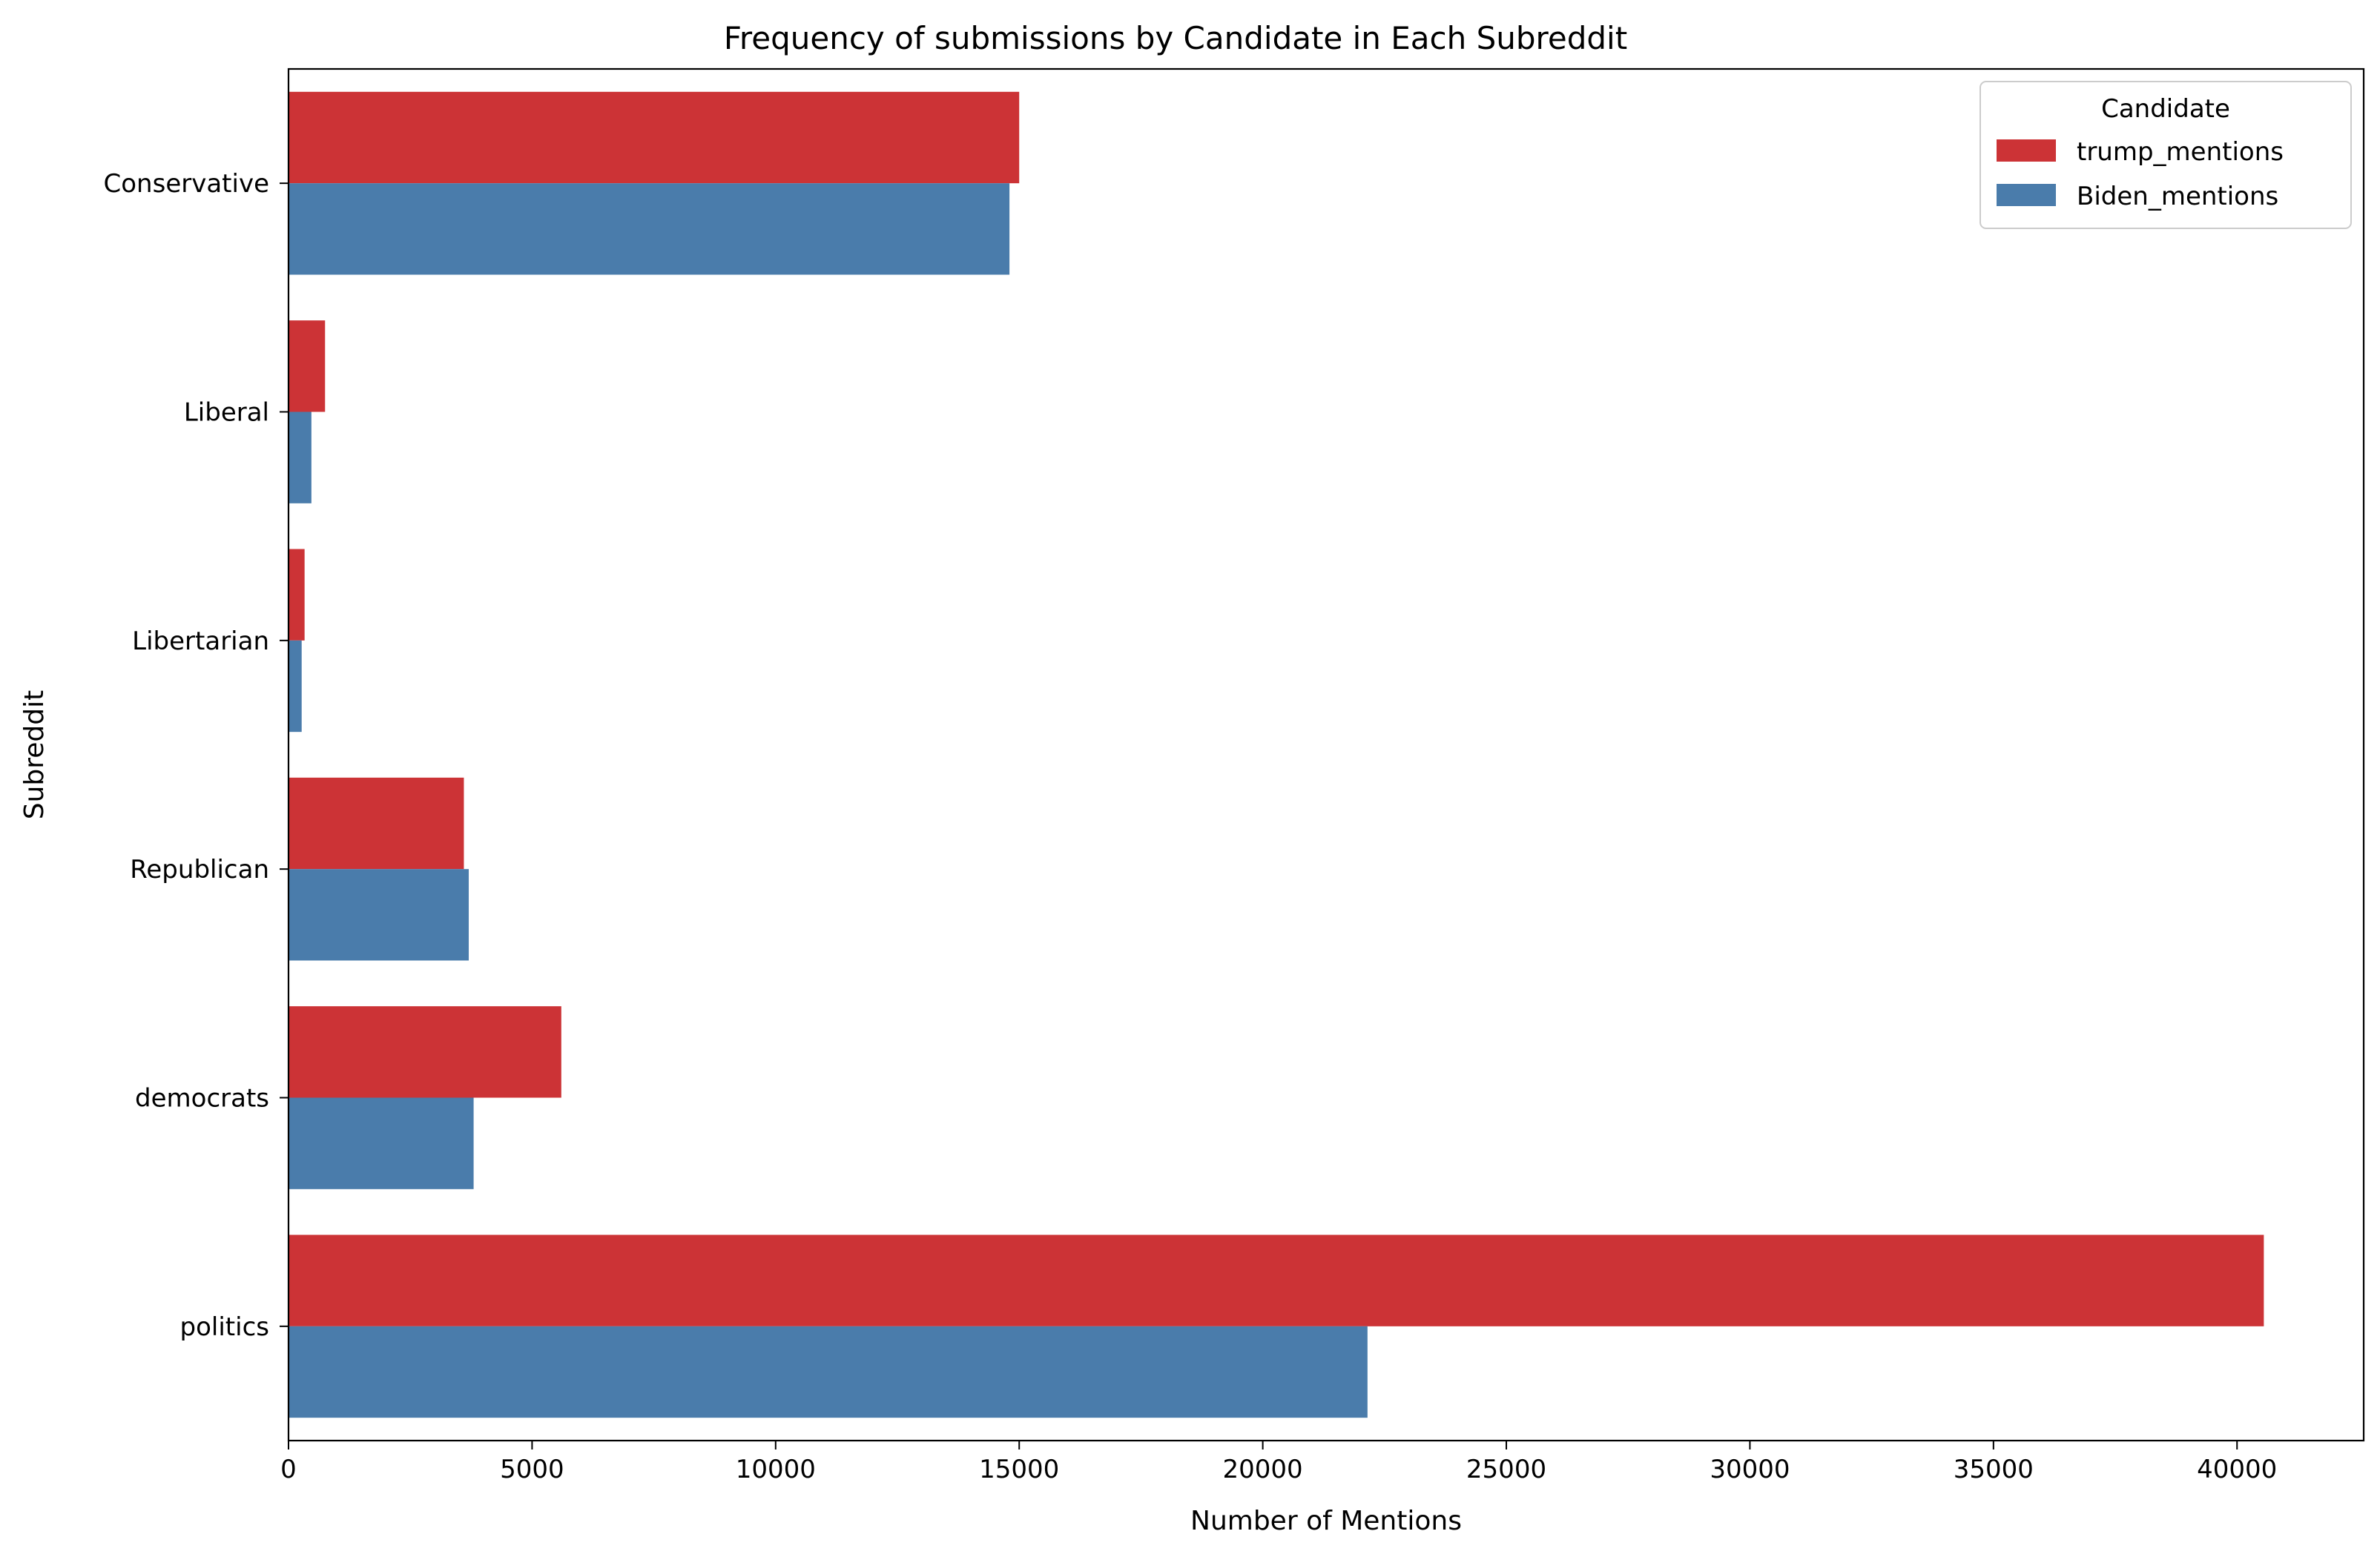  I want to click on bar-trump_mentions-Liberal, so click(307, 366).